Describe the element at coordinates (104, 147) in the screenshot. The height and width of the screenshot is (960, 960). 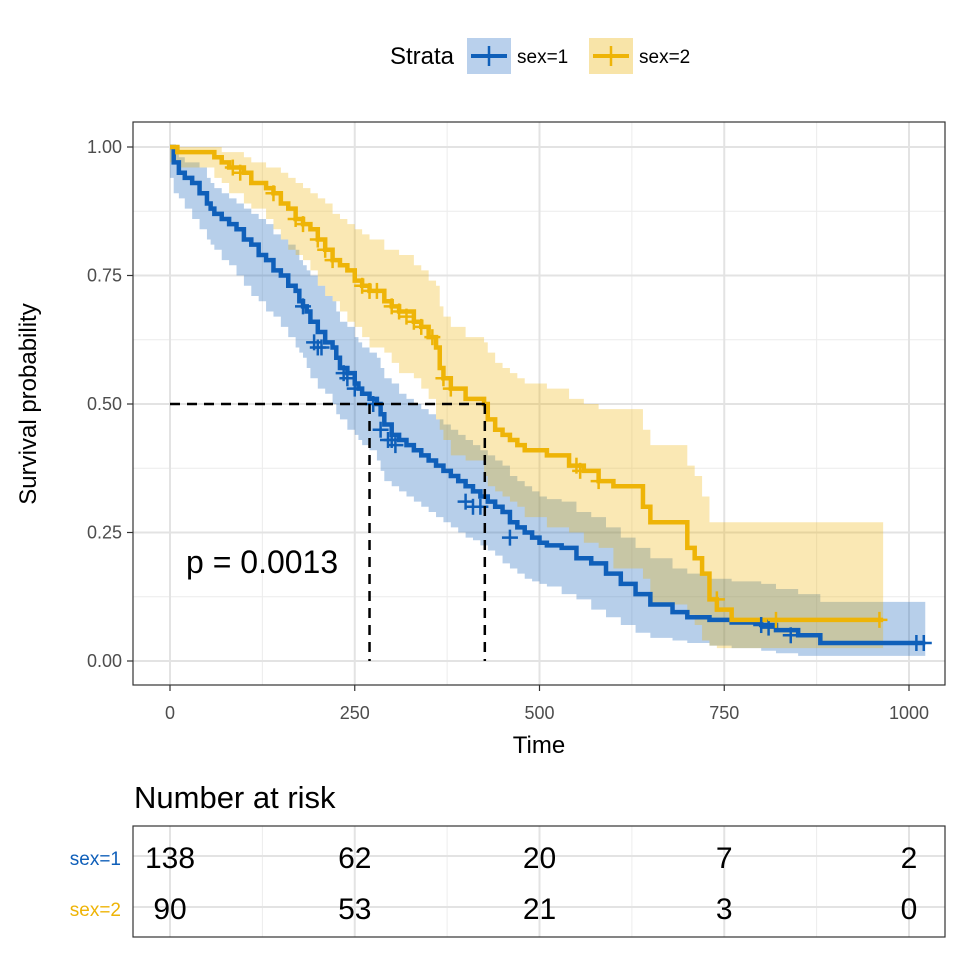
I see `y-tick-label: 1.00` at that location.